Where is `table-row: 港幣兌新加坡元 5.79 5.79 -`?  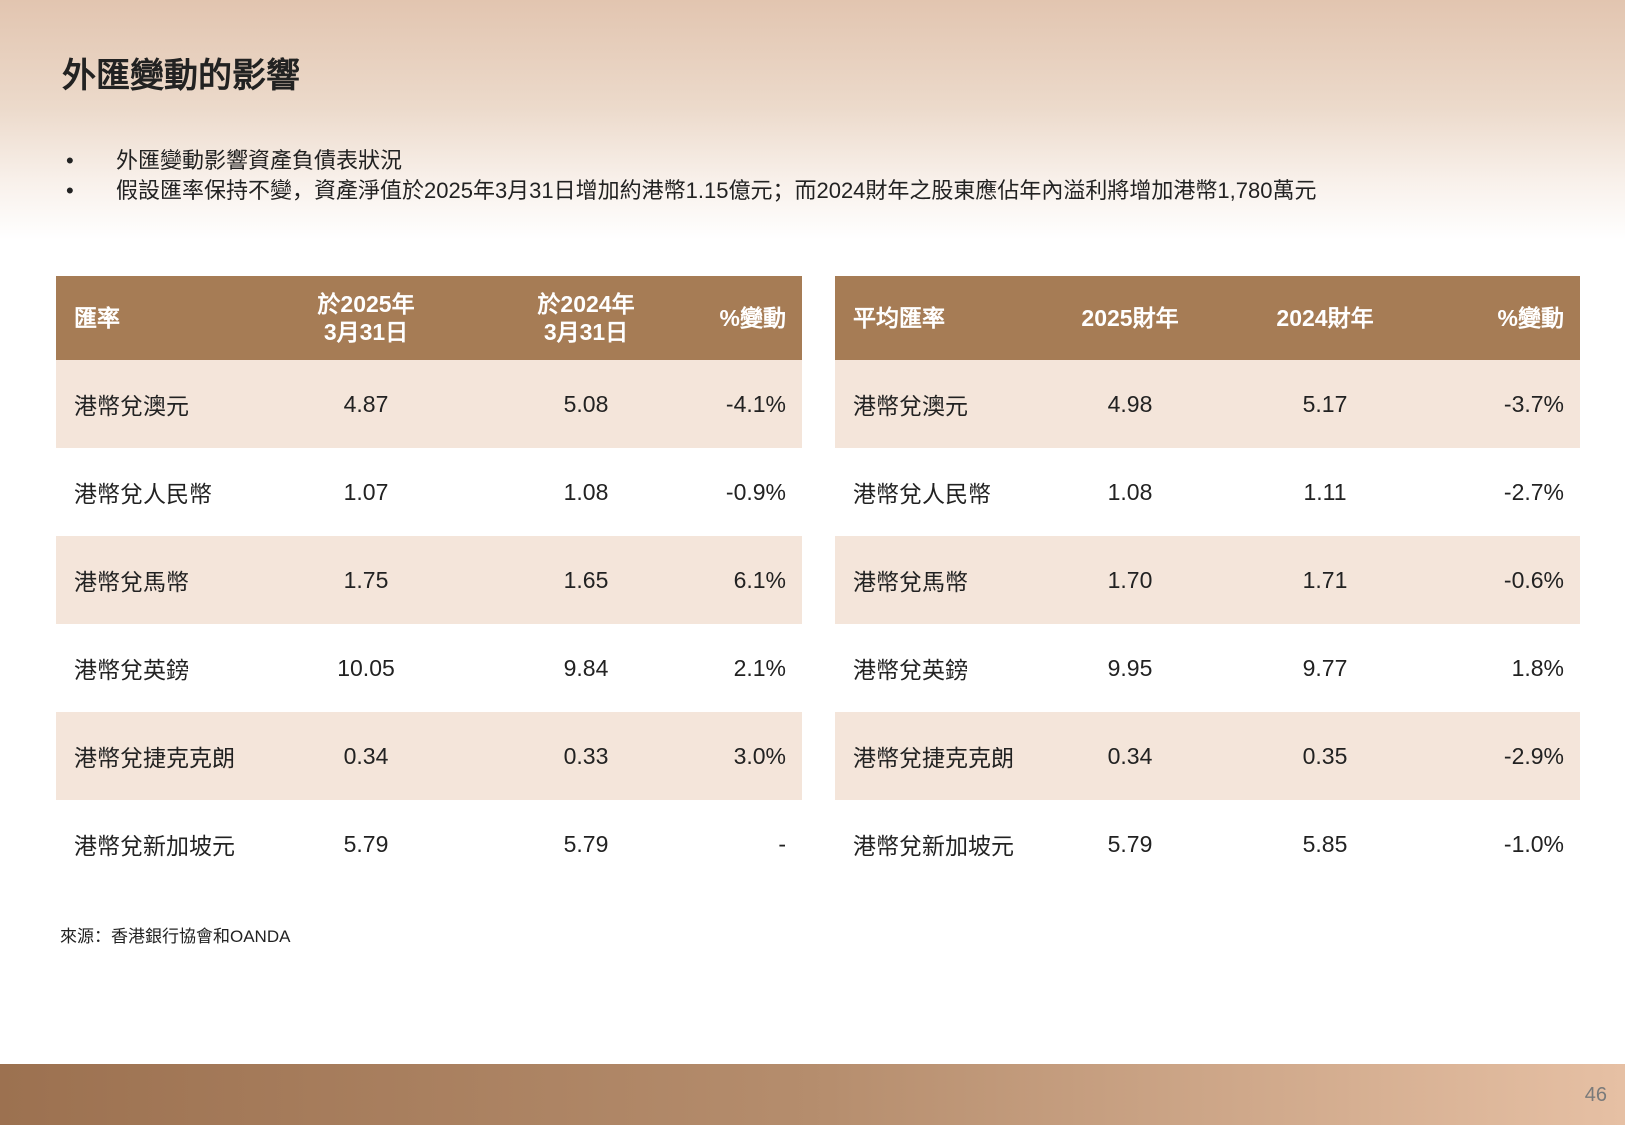 table-row: 港幣兌新加坡元 5.79 5.79 - is located at coordinates (429, 844).